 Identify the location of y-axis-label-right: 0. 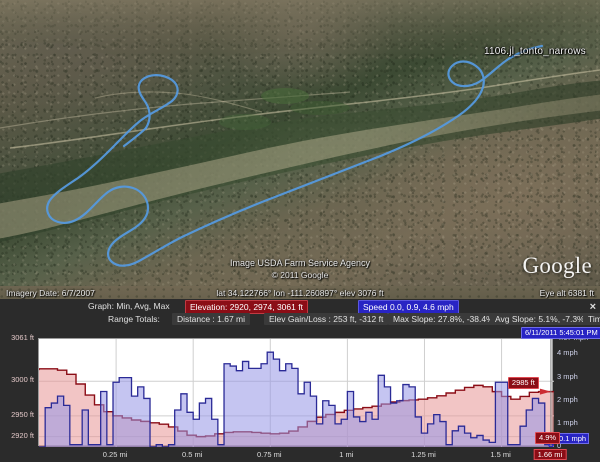
(559, 445).